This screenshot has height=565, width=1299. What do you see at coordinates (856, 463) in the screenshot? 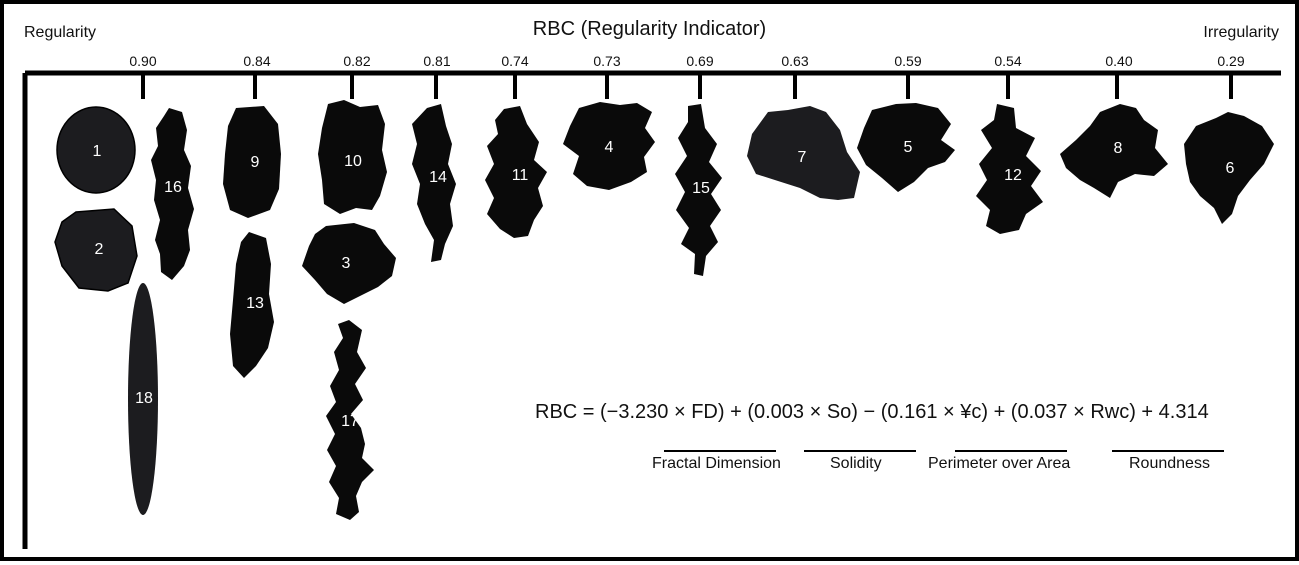
I see `term-solidity: Solidity` at bounding box center [856, 463].